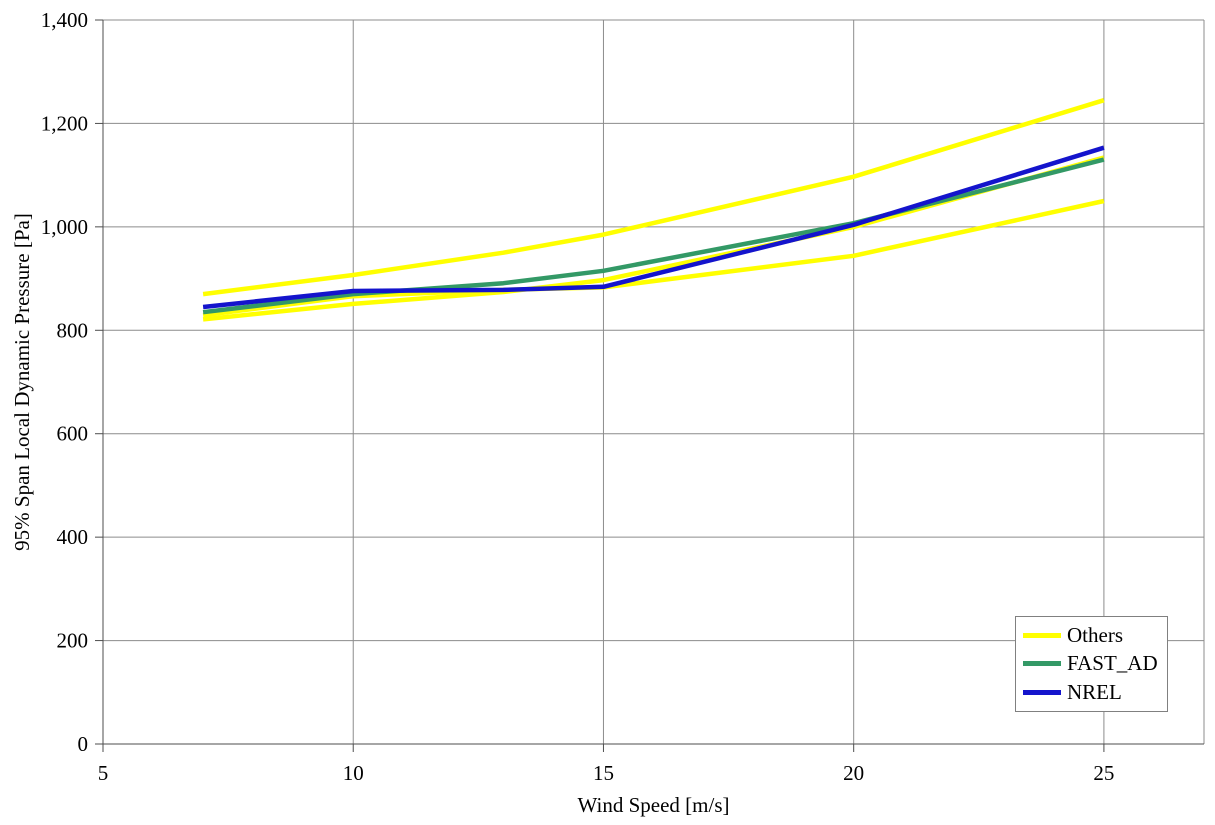  Describe the element at coordinates (73, 330) in the screenshot. I see `y-tick-label: 800` at that location.